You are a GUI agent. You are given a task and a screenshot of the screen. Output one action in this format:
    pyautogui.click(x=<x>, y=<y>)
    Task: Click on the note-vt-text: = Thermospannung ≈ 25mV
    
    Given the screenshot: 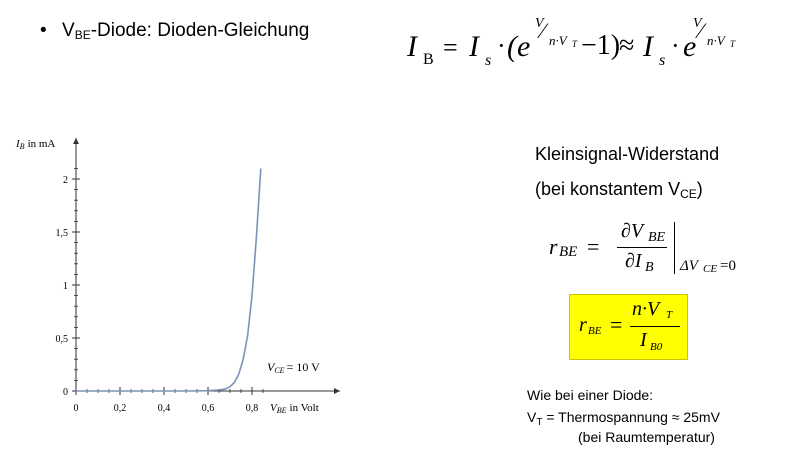 What is the action you would take?
    pyautogui.click(x=631, y=417)
    